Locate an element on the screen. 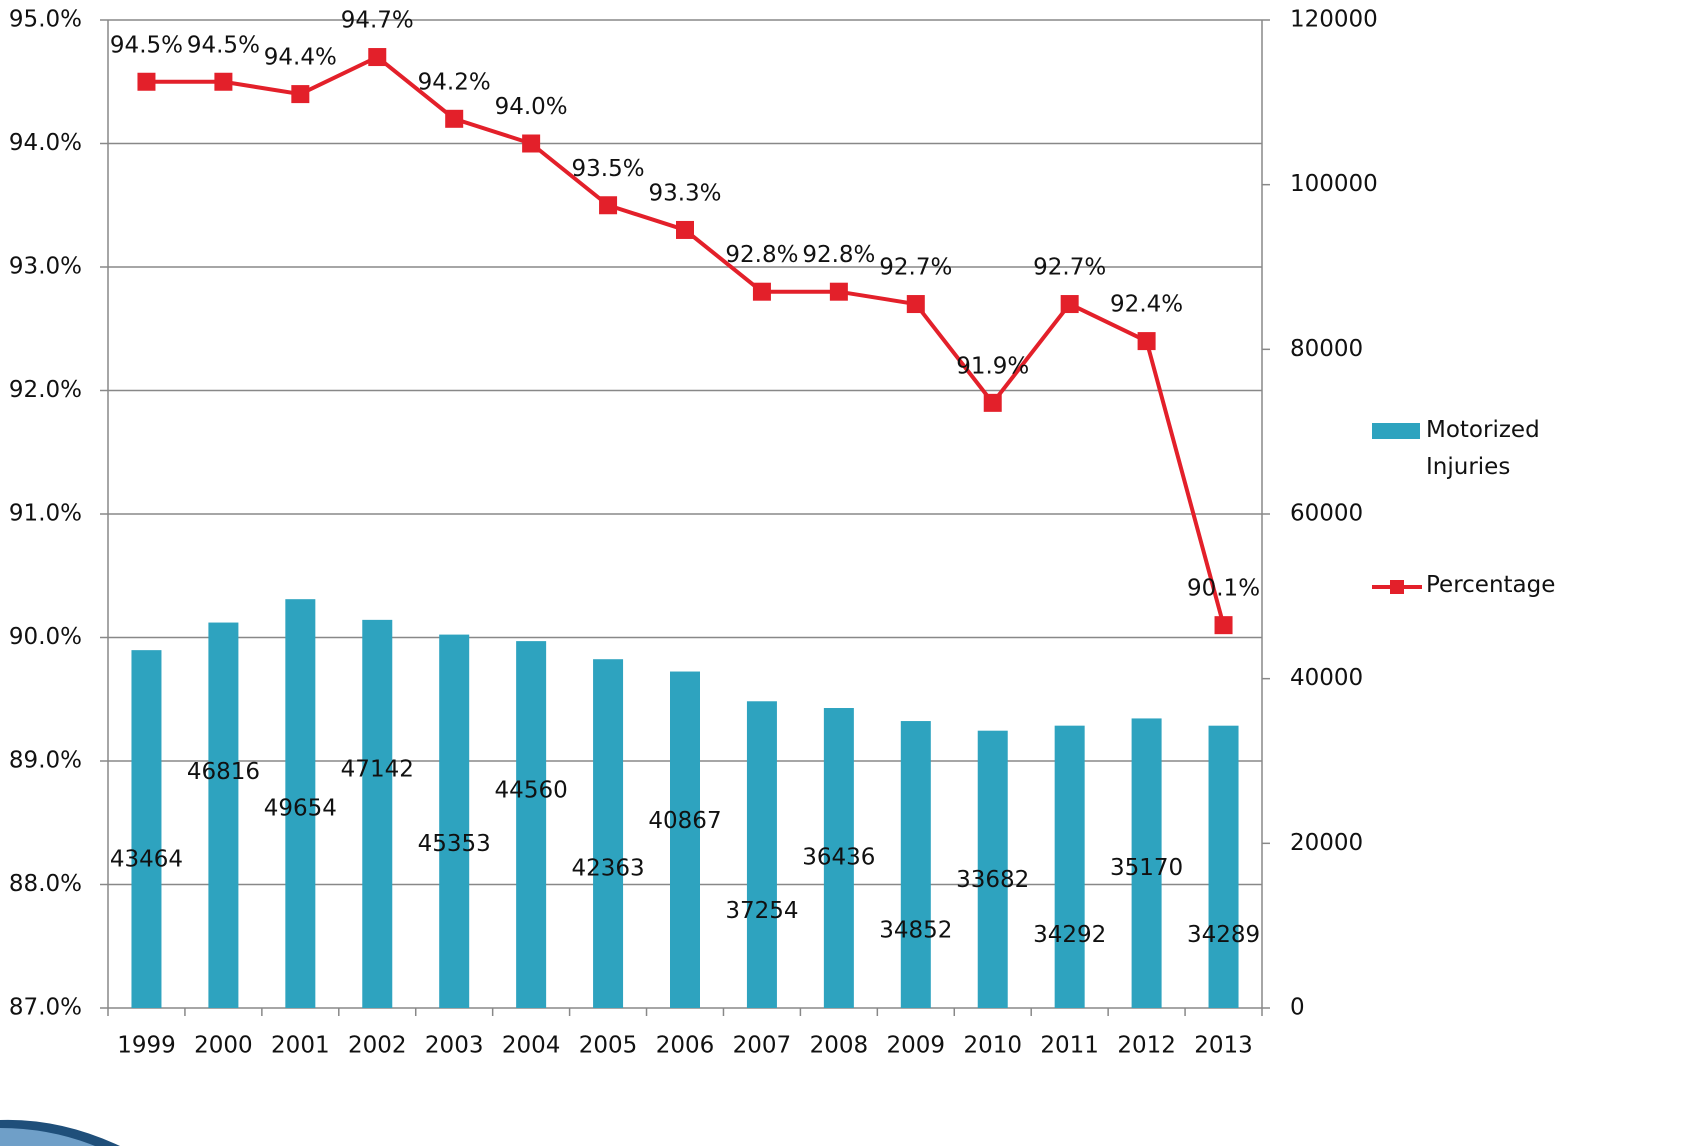  y2-tick-label: 0 is located at coordinates (1297, 1008).